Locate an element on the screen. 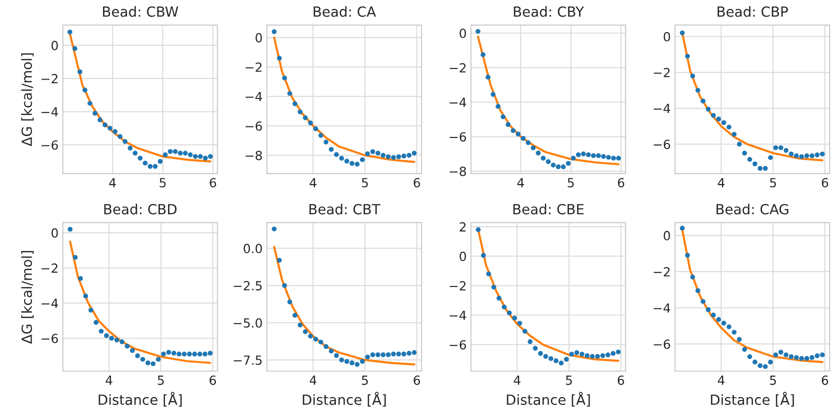 The image size is (838, 417). chart-title: Bead: CBE is located at coordinates (548, 209).